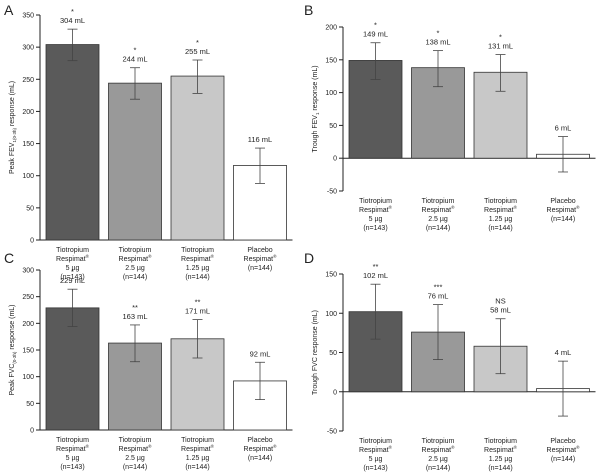  What do you see at coordinates (315, 134) in the screenshot?
I see `y-axis-label-main: Trough FEV` at bounding box center [315, 134].